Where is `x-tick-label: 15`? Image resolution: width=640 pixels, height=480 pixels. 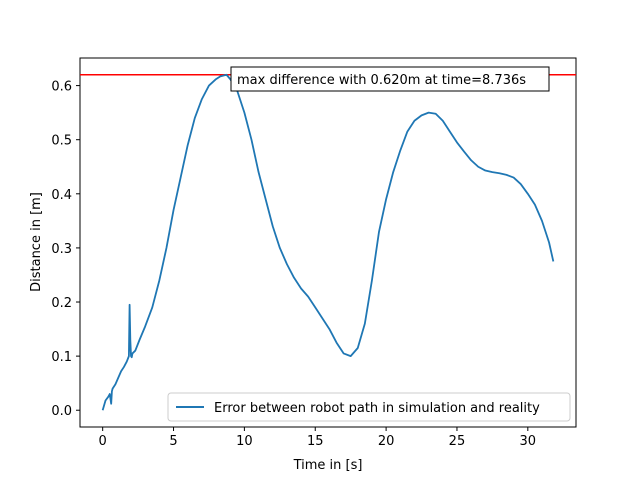
x-tick-label: 15 is located at coordinates (315, 441).